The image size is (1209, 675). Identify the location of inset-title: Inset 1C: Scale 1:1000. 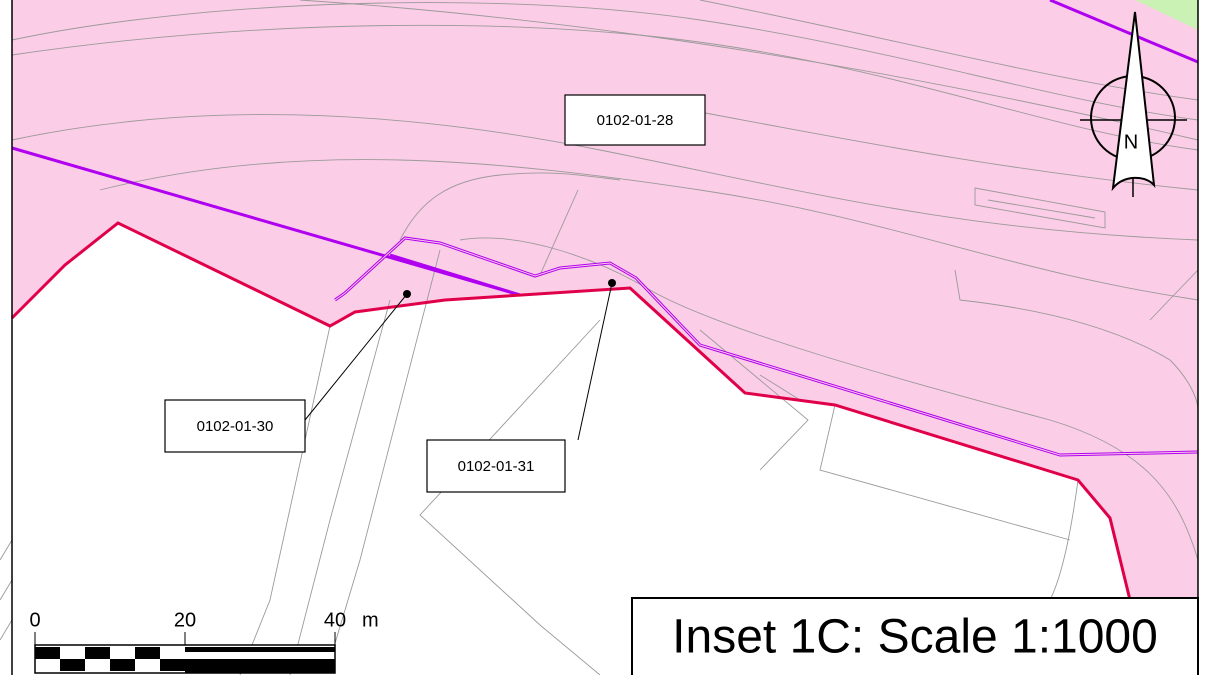
(915, 637).